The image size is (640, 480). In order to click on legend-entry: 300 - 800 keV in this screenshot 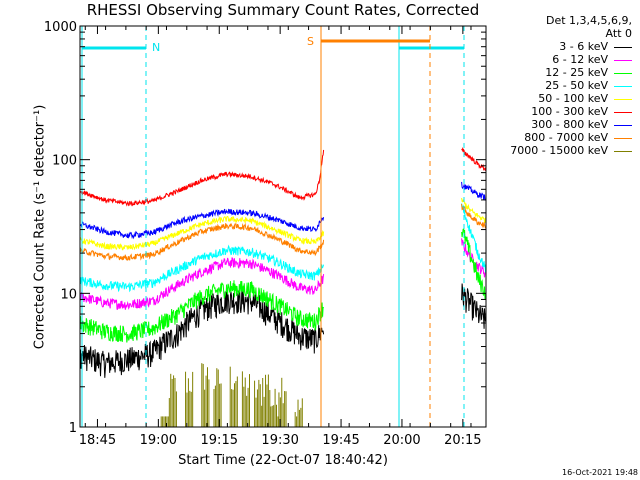, I will do `click(571, 124)`.